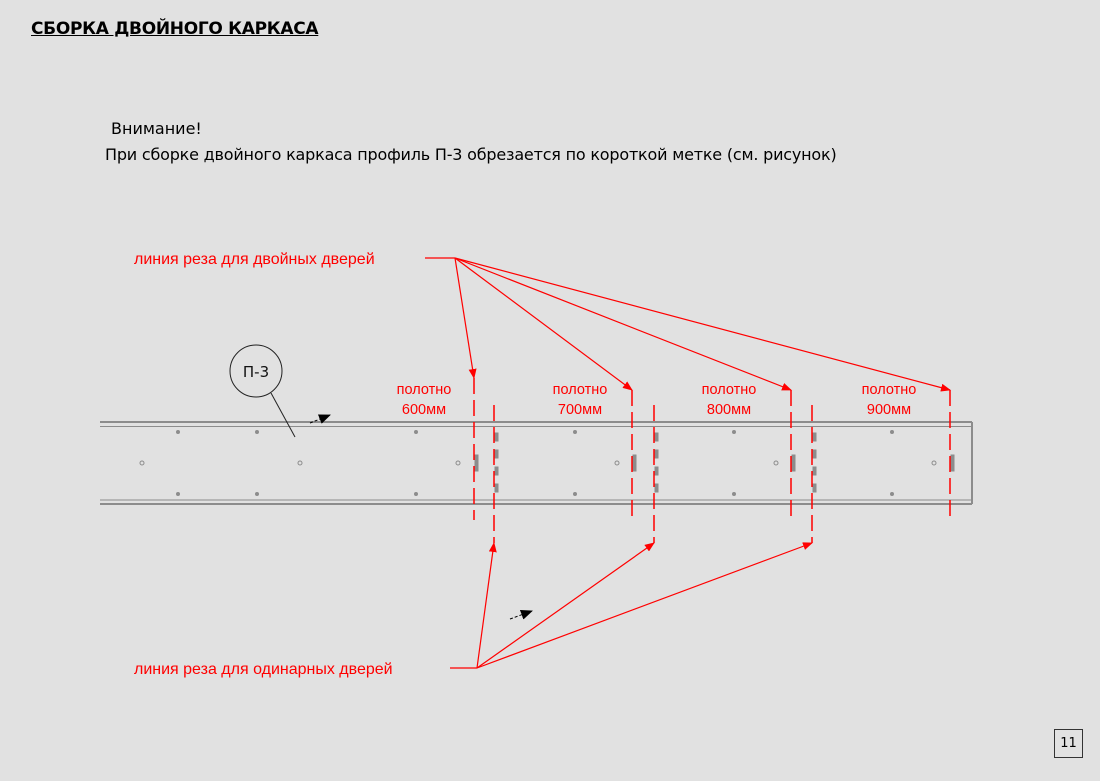  I want to click on profile-tag-circle, so click(256, 371).